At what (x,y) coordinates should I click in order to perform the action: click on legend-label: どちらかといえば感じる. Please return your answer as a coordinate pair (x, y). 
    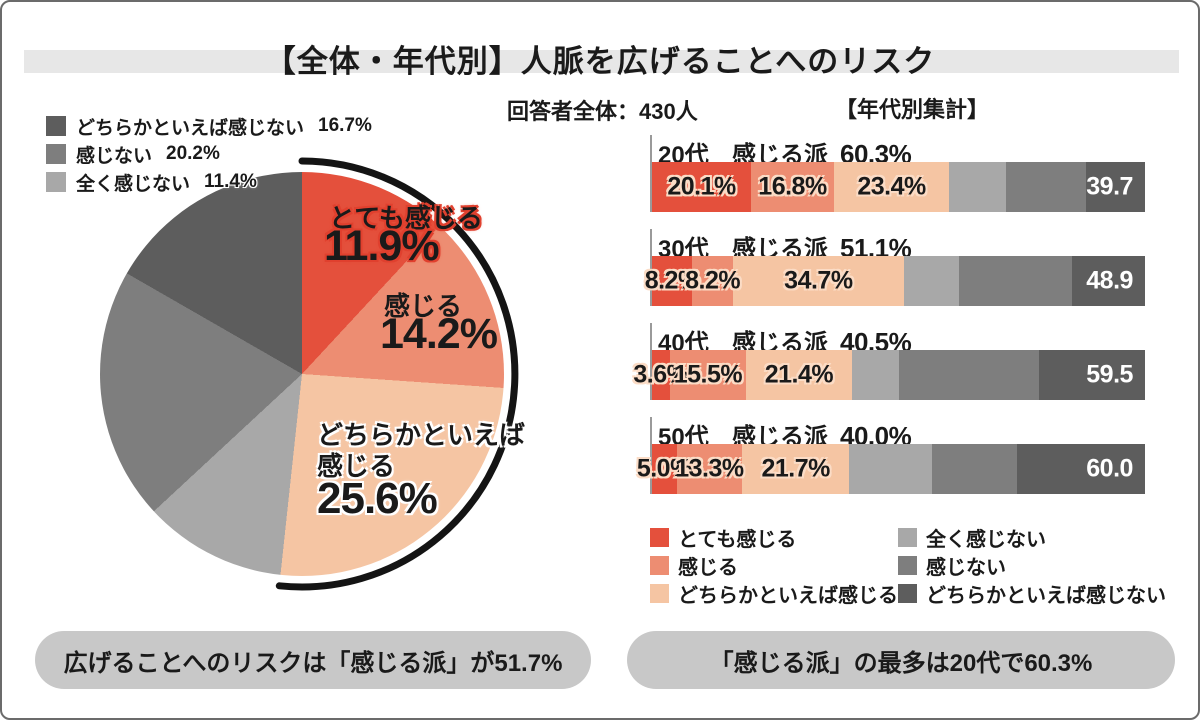
    Looking at the image, I should click on (788, 595).